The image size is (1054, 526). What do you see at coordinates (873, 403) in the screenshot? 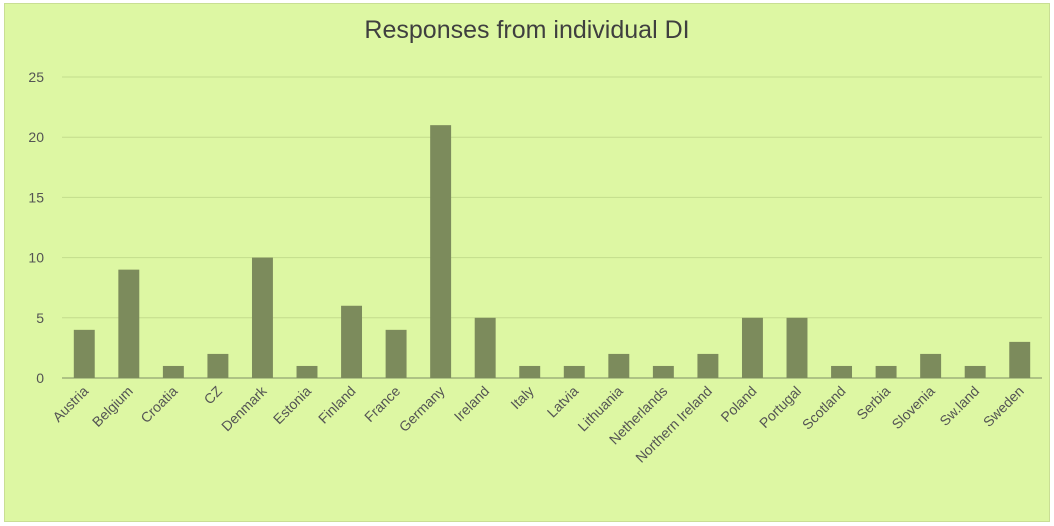
I see `x-category-label: Serbia` at bounding box center [873, 403].